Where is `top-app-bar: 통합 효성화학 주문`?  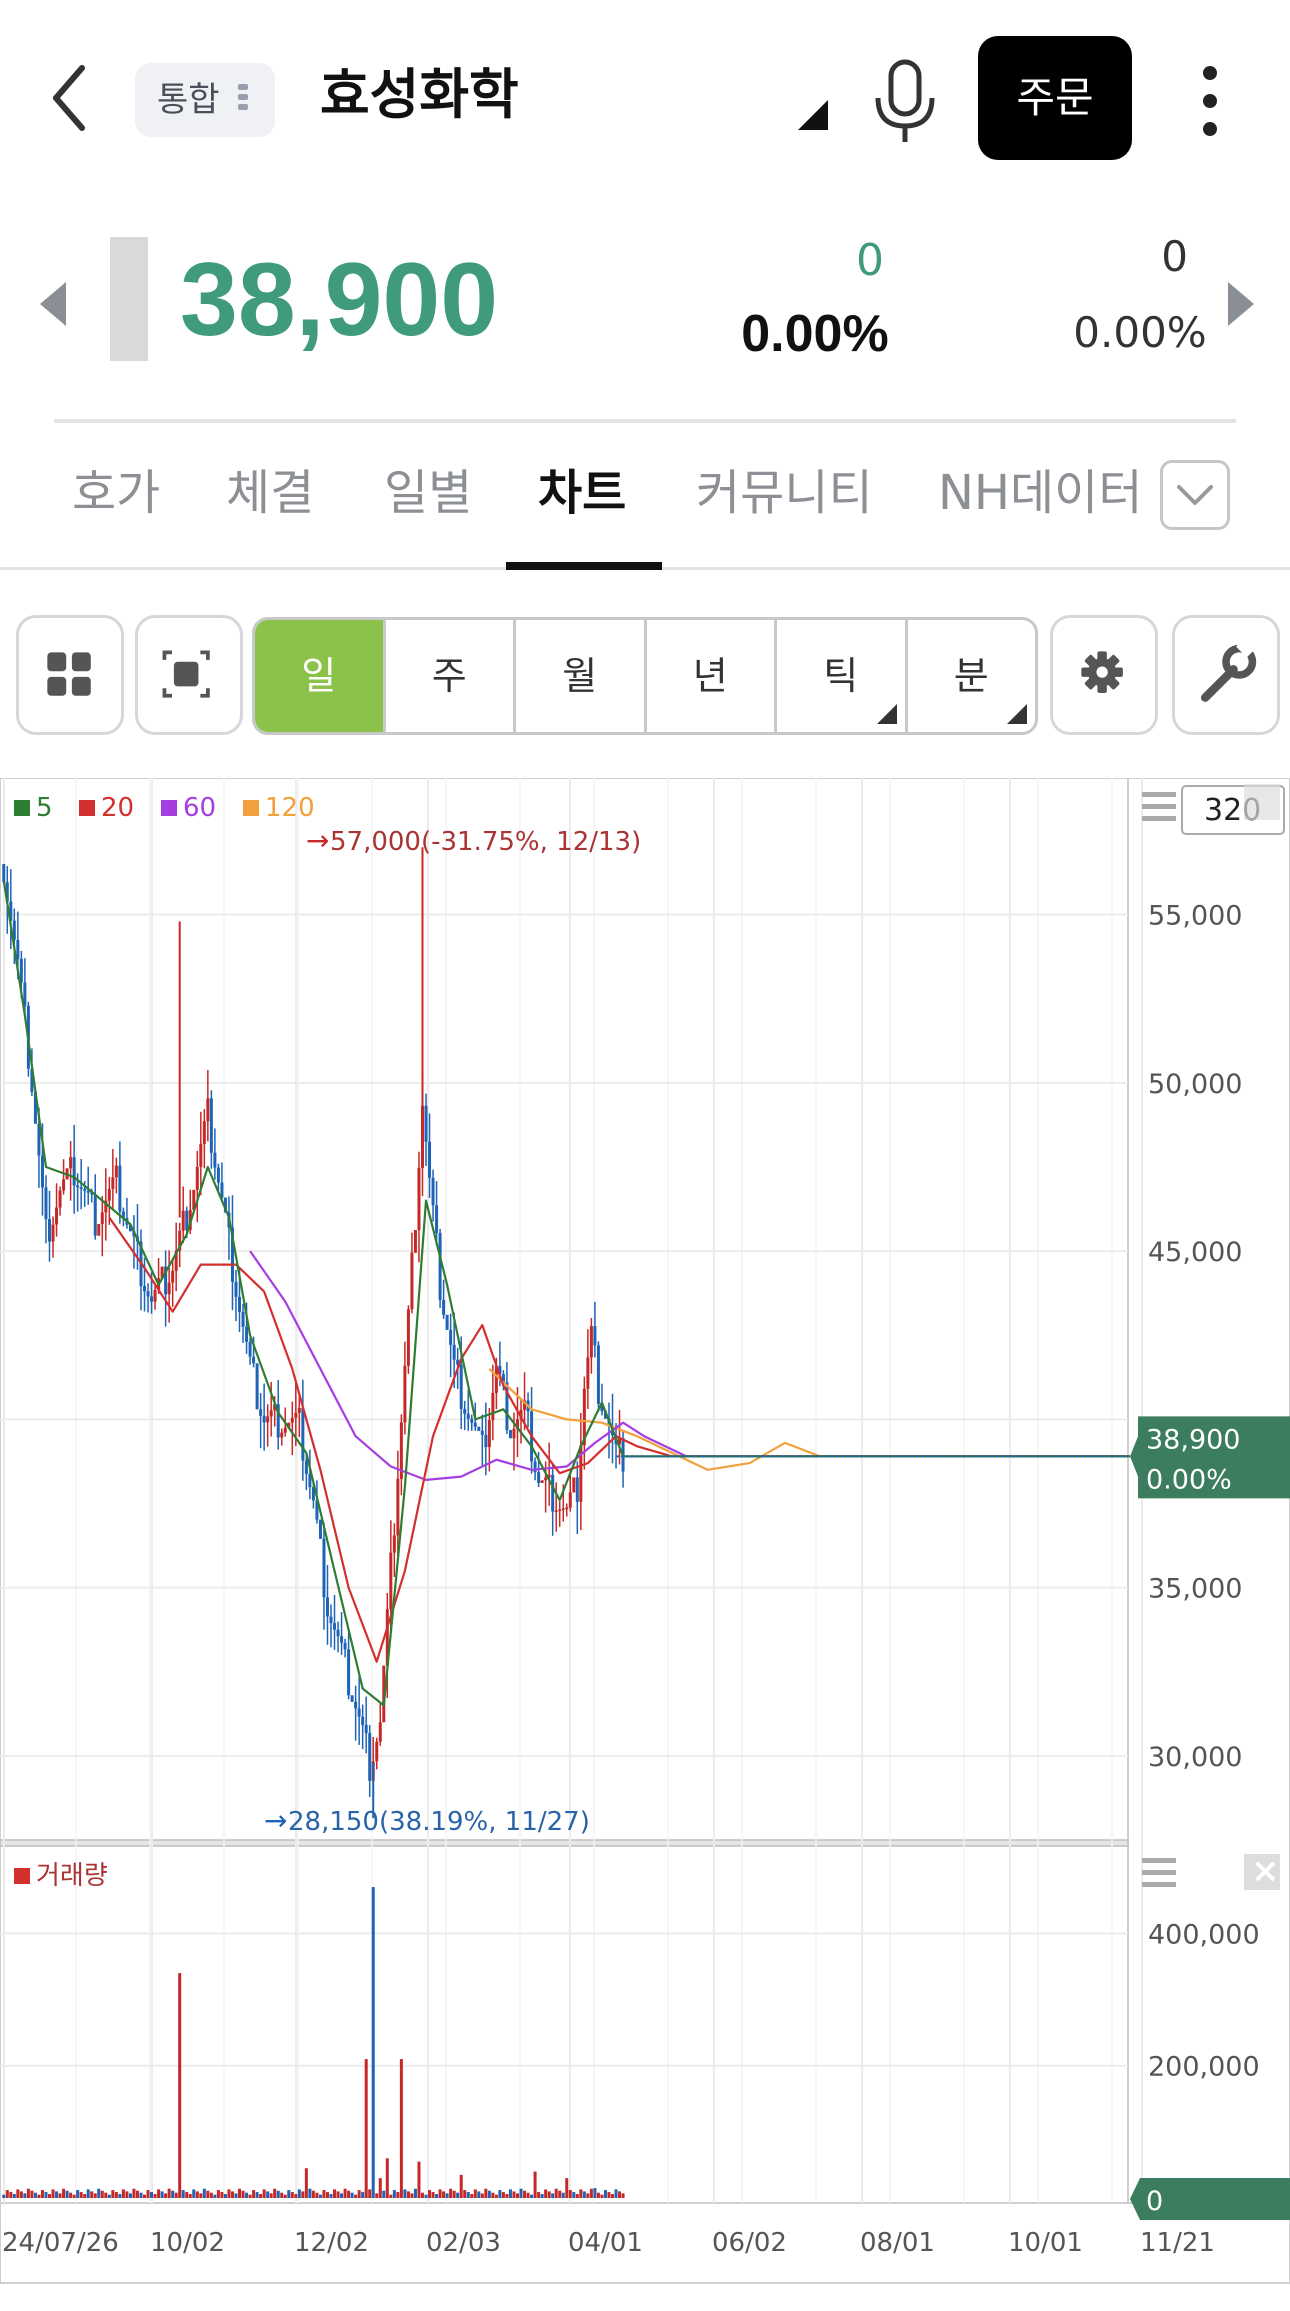
top-app-bar: 통합 효성화학 주문 is located at coordinates (645, 95).